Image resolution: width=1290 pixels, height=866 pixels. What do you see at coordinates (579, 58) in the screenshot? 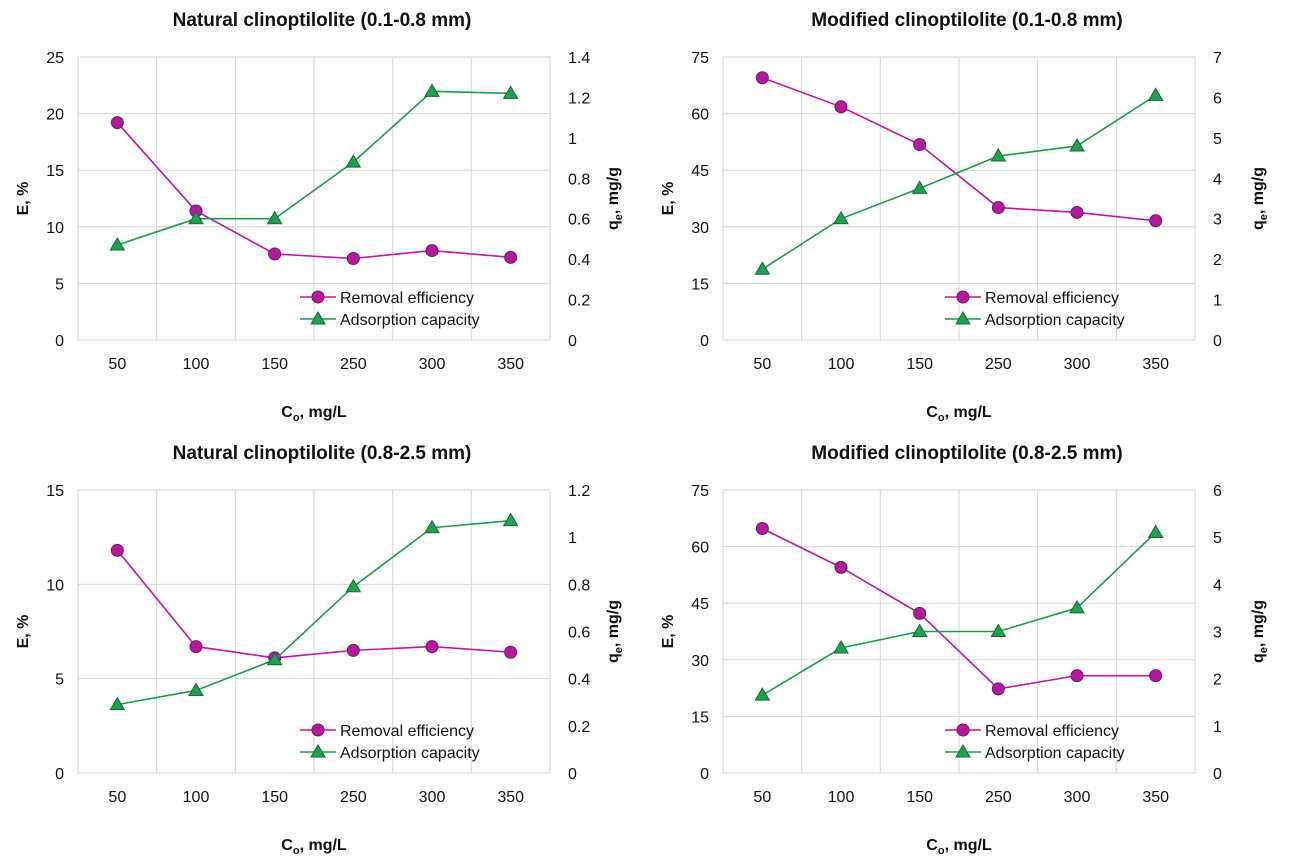
I see `right-tick-label: 1.4` at bounding box center [579, 58].